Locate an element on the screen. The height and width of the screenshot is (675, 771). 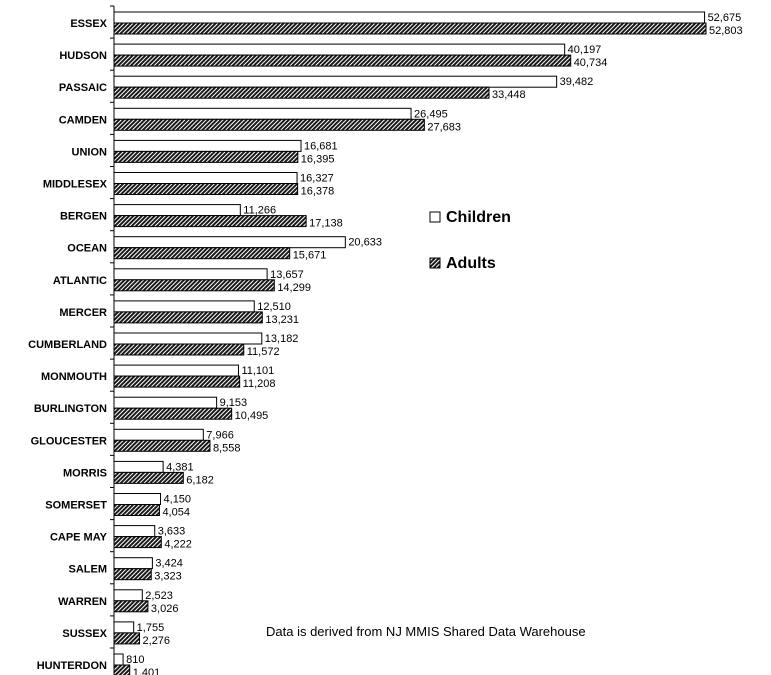
legend-children-label: Children is located at coordinates (478, 217).